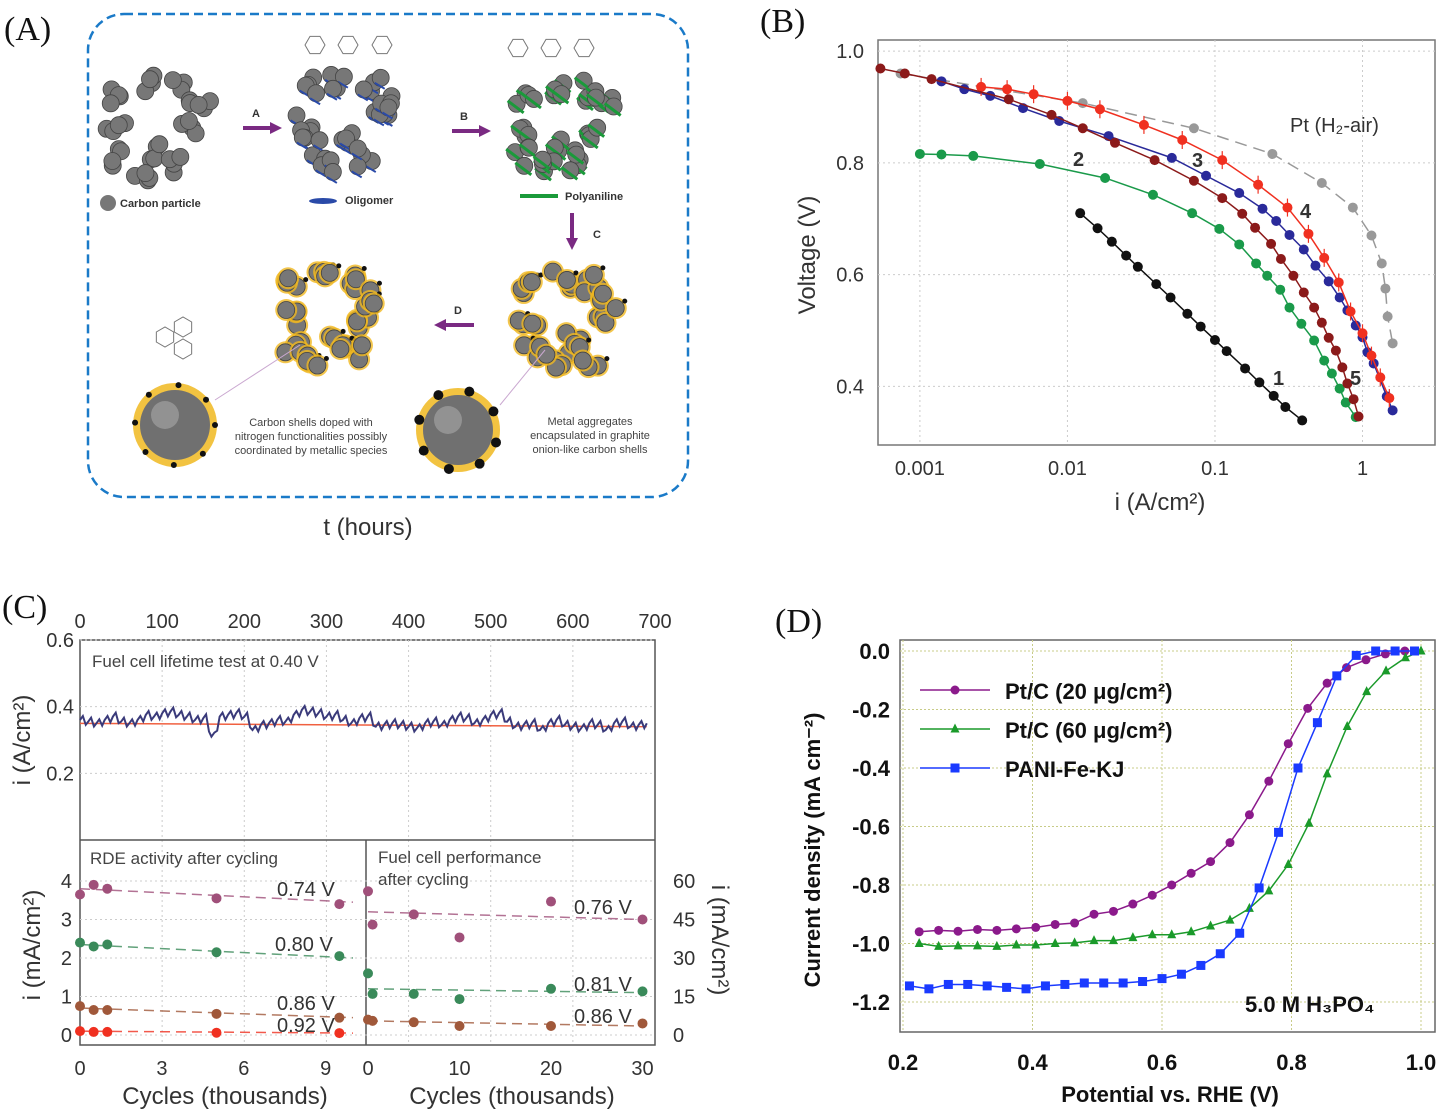 Image resolution: width=1446 pixels, height=1112 pixels. I want to click on lifetime-trace, so click(363, 721).